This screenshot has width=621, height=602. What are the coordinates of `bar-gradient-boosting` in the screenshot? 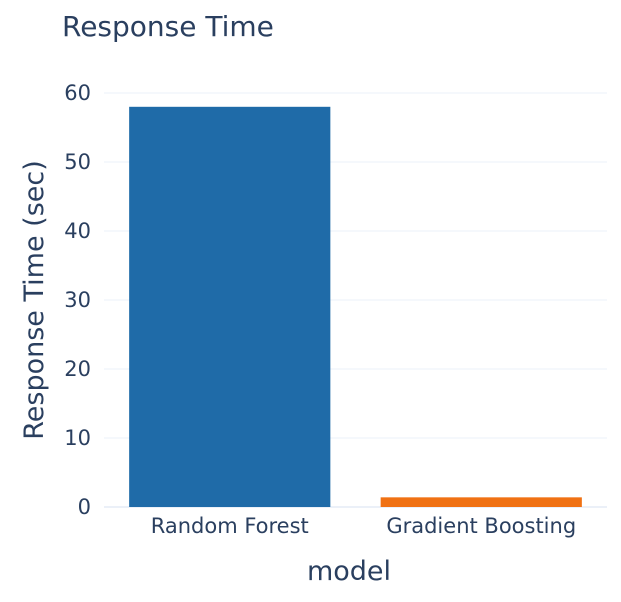 It's located at (481, 502).